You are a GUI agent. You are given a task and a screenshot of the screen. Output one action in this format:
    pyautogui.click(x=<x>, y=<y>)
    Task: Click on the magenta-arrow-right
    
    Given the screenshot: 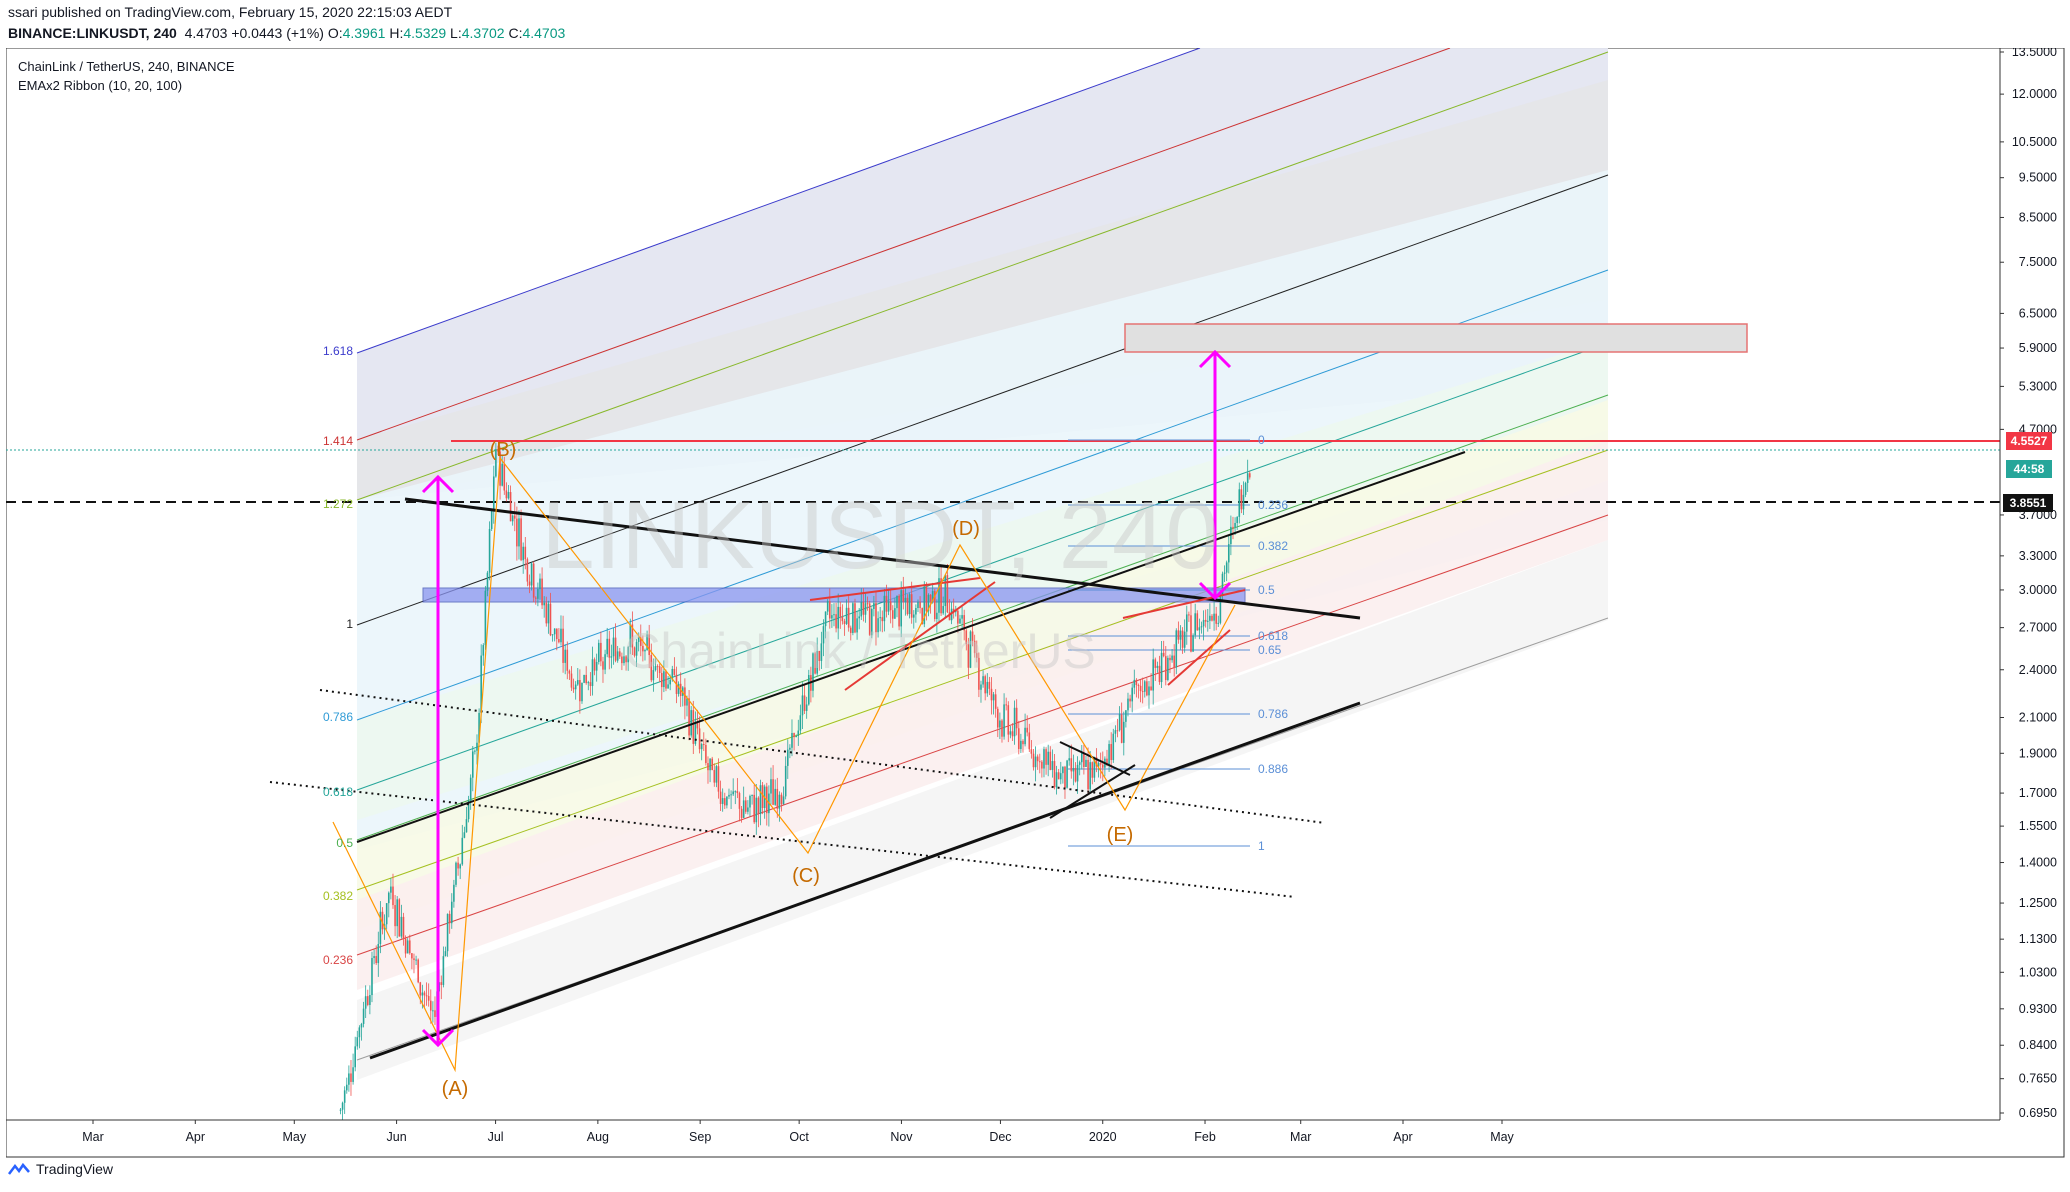 What is the action you would take?
    pyautogui.click(x=1215, y=475)
    